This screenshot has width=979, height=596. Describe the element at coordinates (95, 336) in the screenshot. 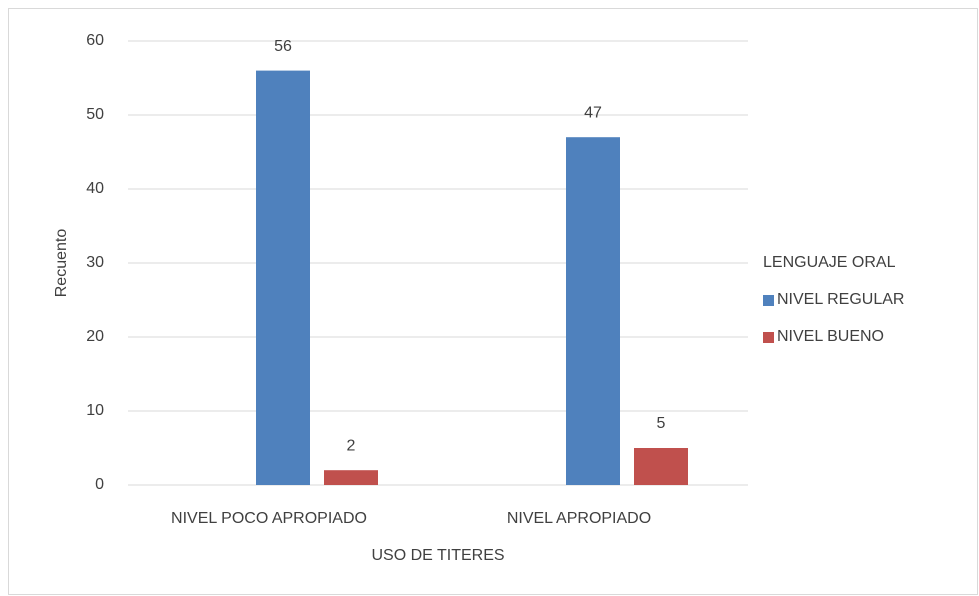

I see `y-tick-label: 20` at that location.